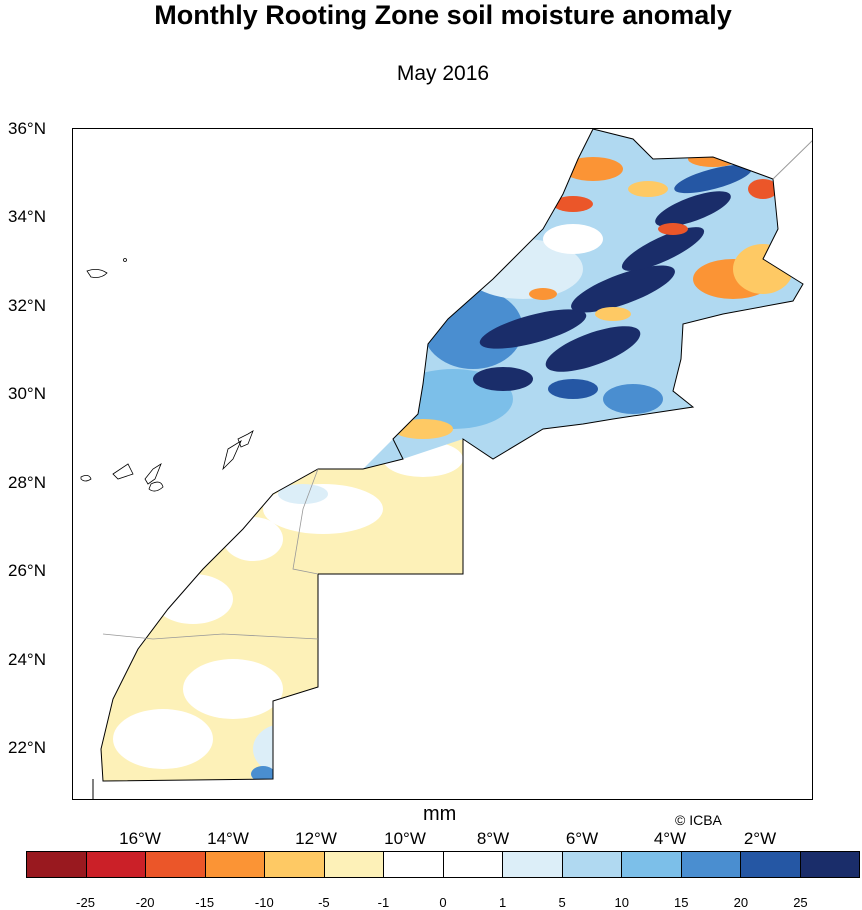 The width and height of the screenshot is (862, 910). Describe the element at coordinates (27, 393) in the screenshot. I see `lat-label-30n: 30°N` at that location.